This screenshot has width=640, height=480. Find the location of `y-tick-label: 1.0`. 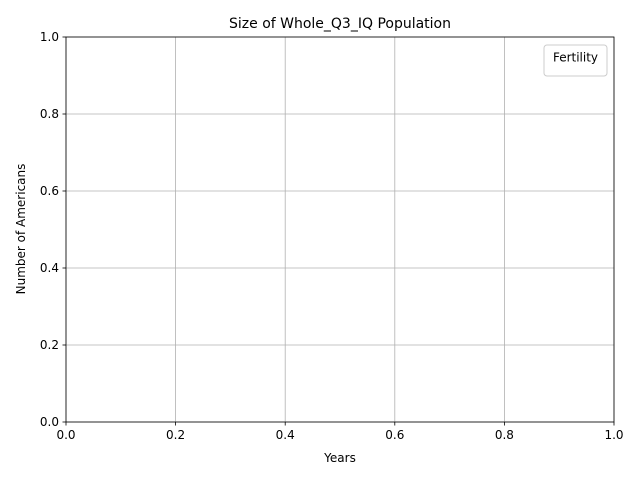

y-tick-label: 1.0 is located at coordinates (49, 37).